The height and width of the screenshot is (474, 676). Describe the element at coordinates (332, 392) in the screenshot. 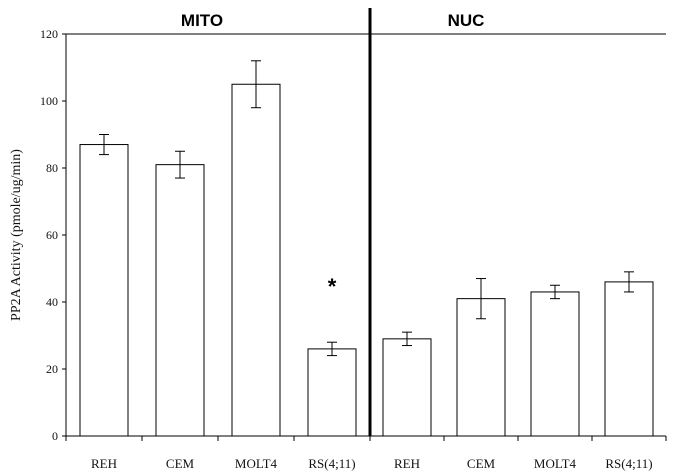

I see `bar-mito-rs411` at that location.